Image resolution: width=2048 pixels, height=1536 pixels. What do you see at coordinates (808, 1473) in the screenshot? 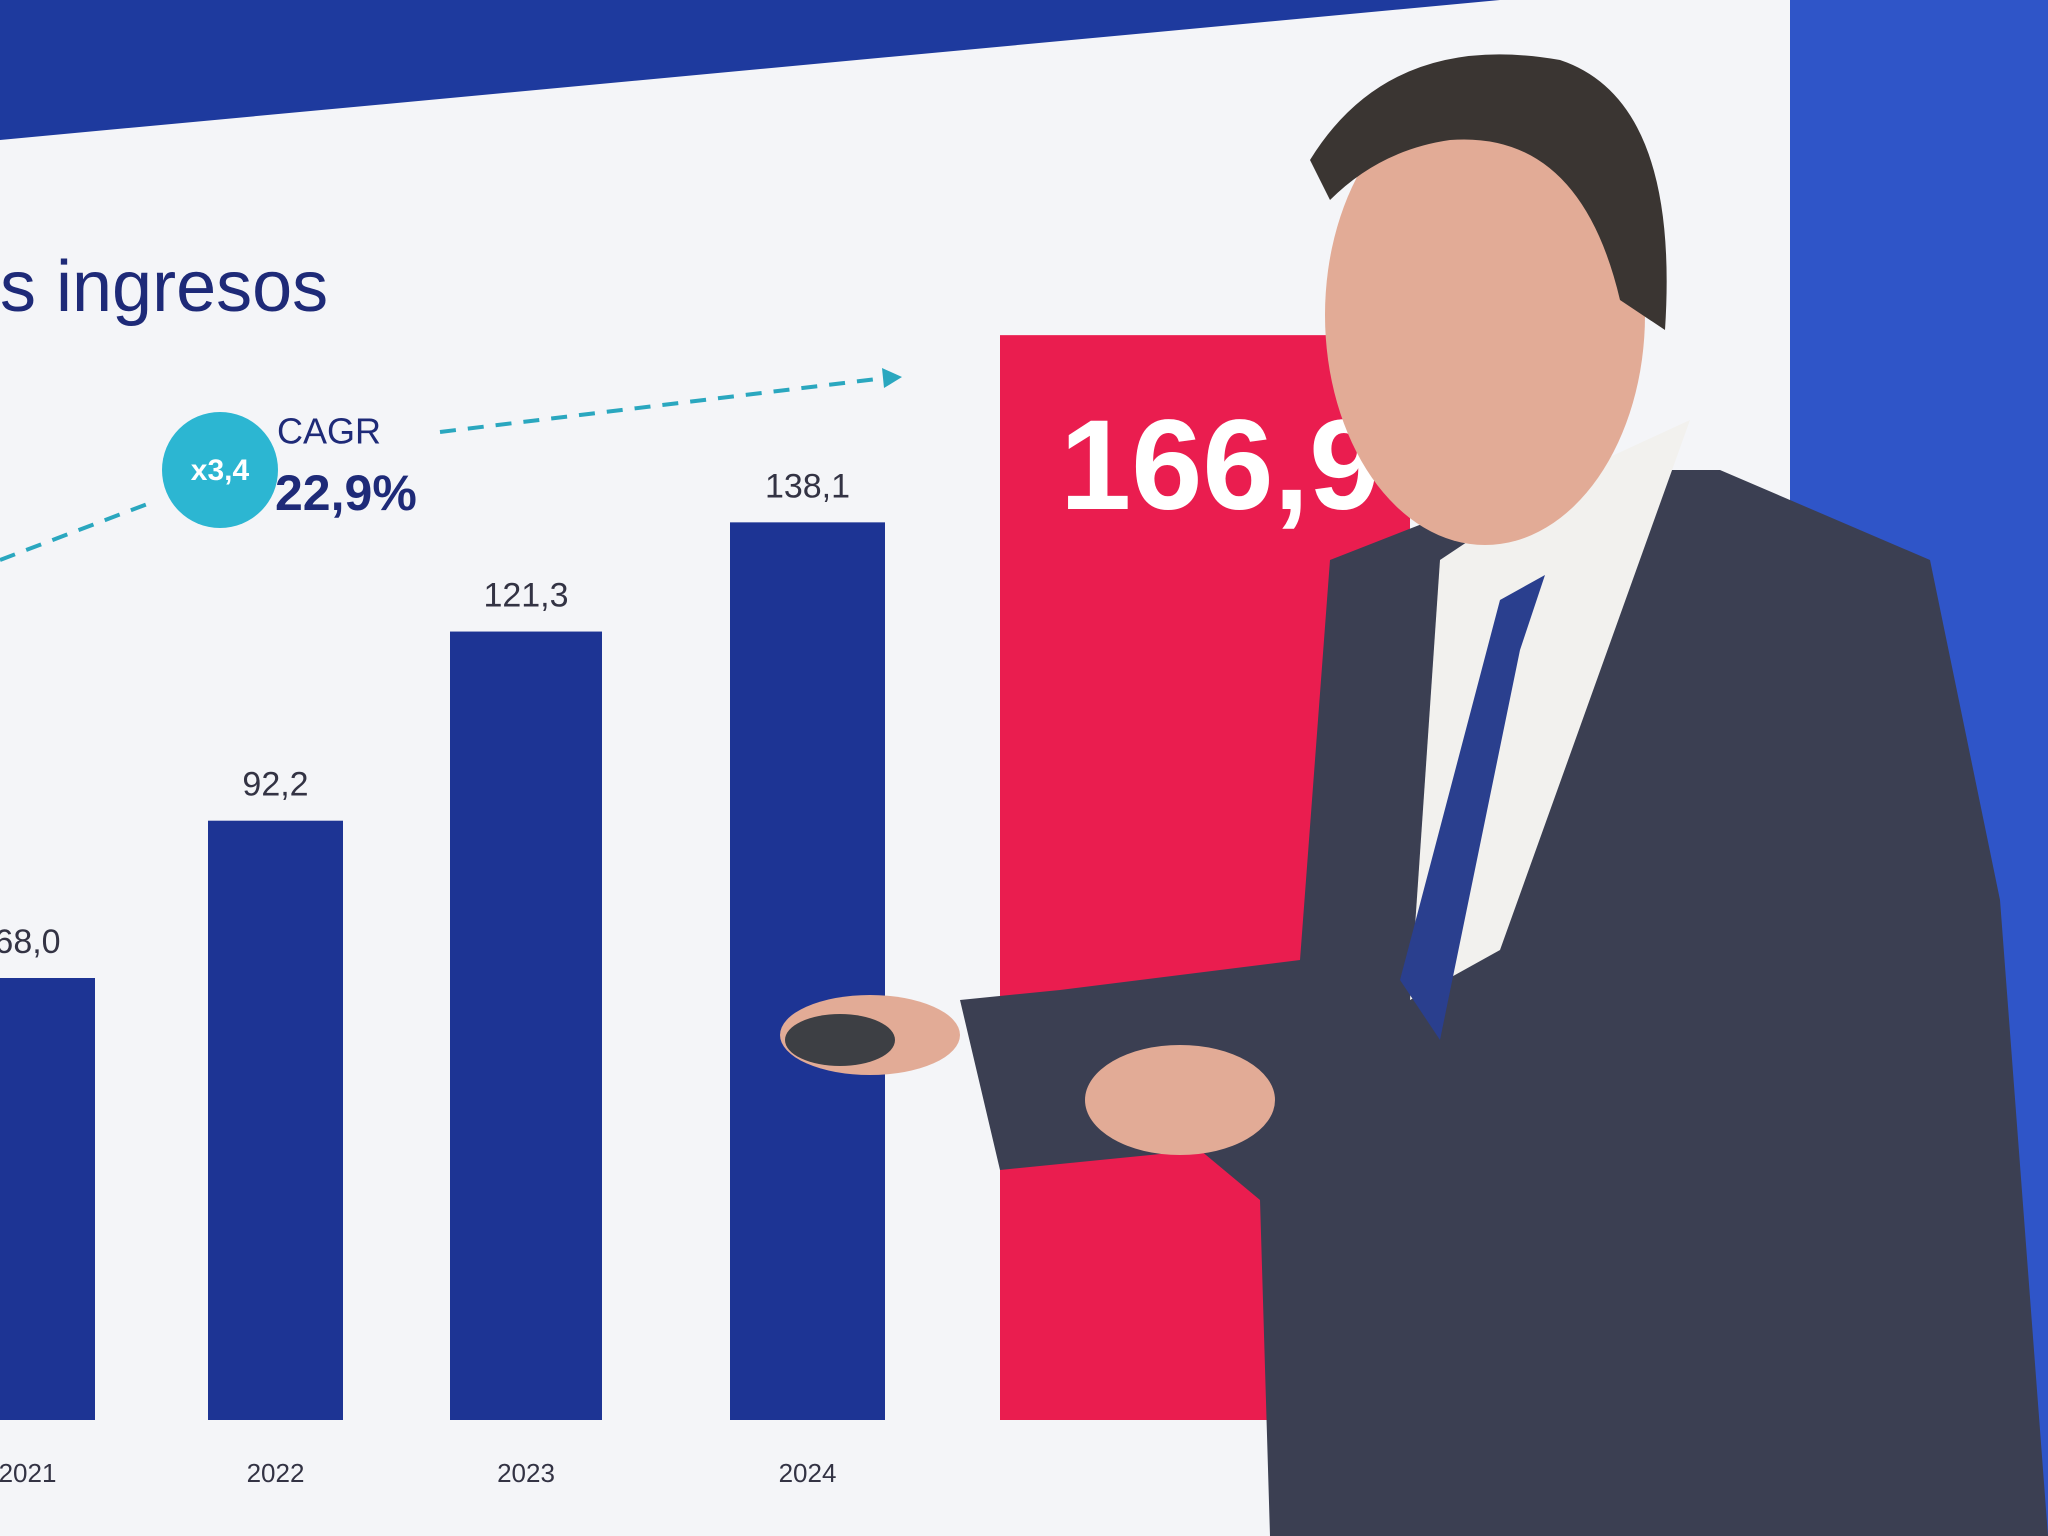
I see `x-tick-label: 2024` at bounding box center [808, 1473].